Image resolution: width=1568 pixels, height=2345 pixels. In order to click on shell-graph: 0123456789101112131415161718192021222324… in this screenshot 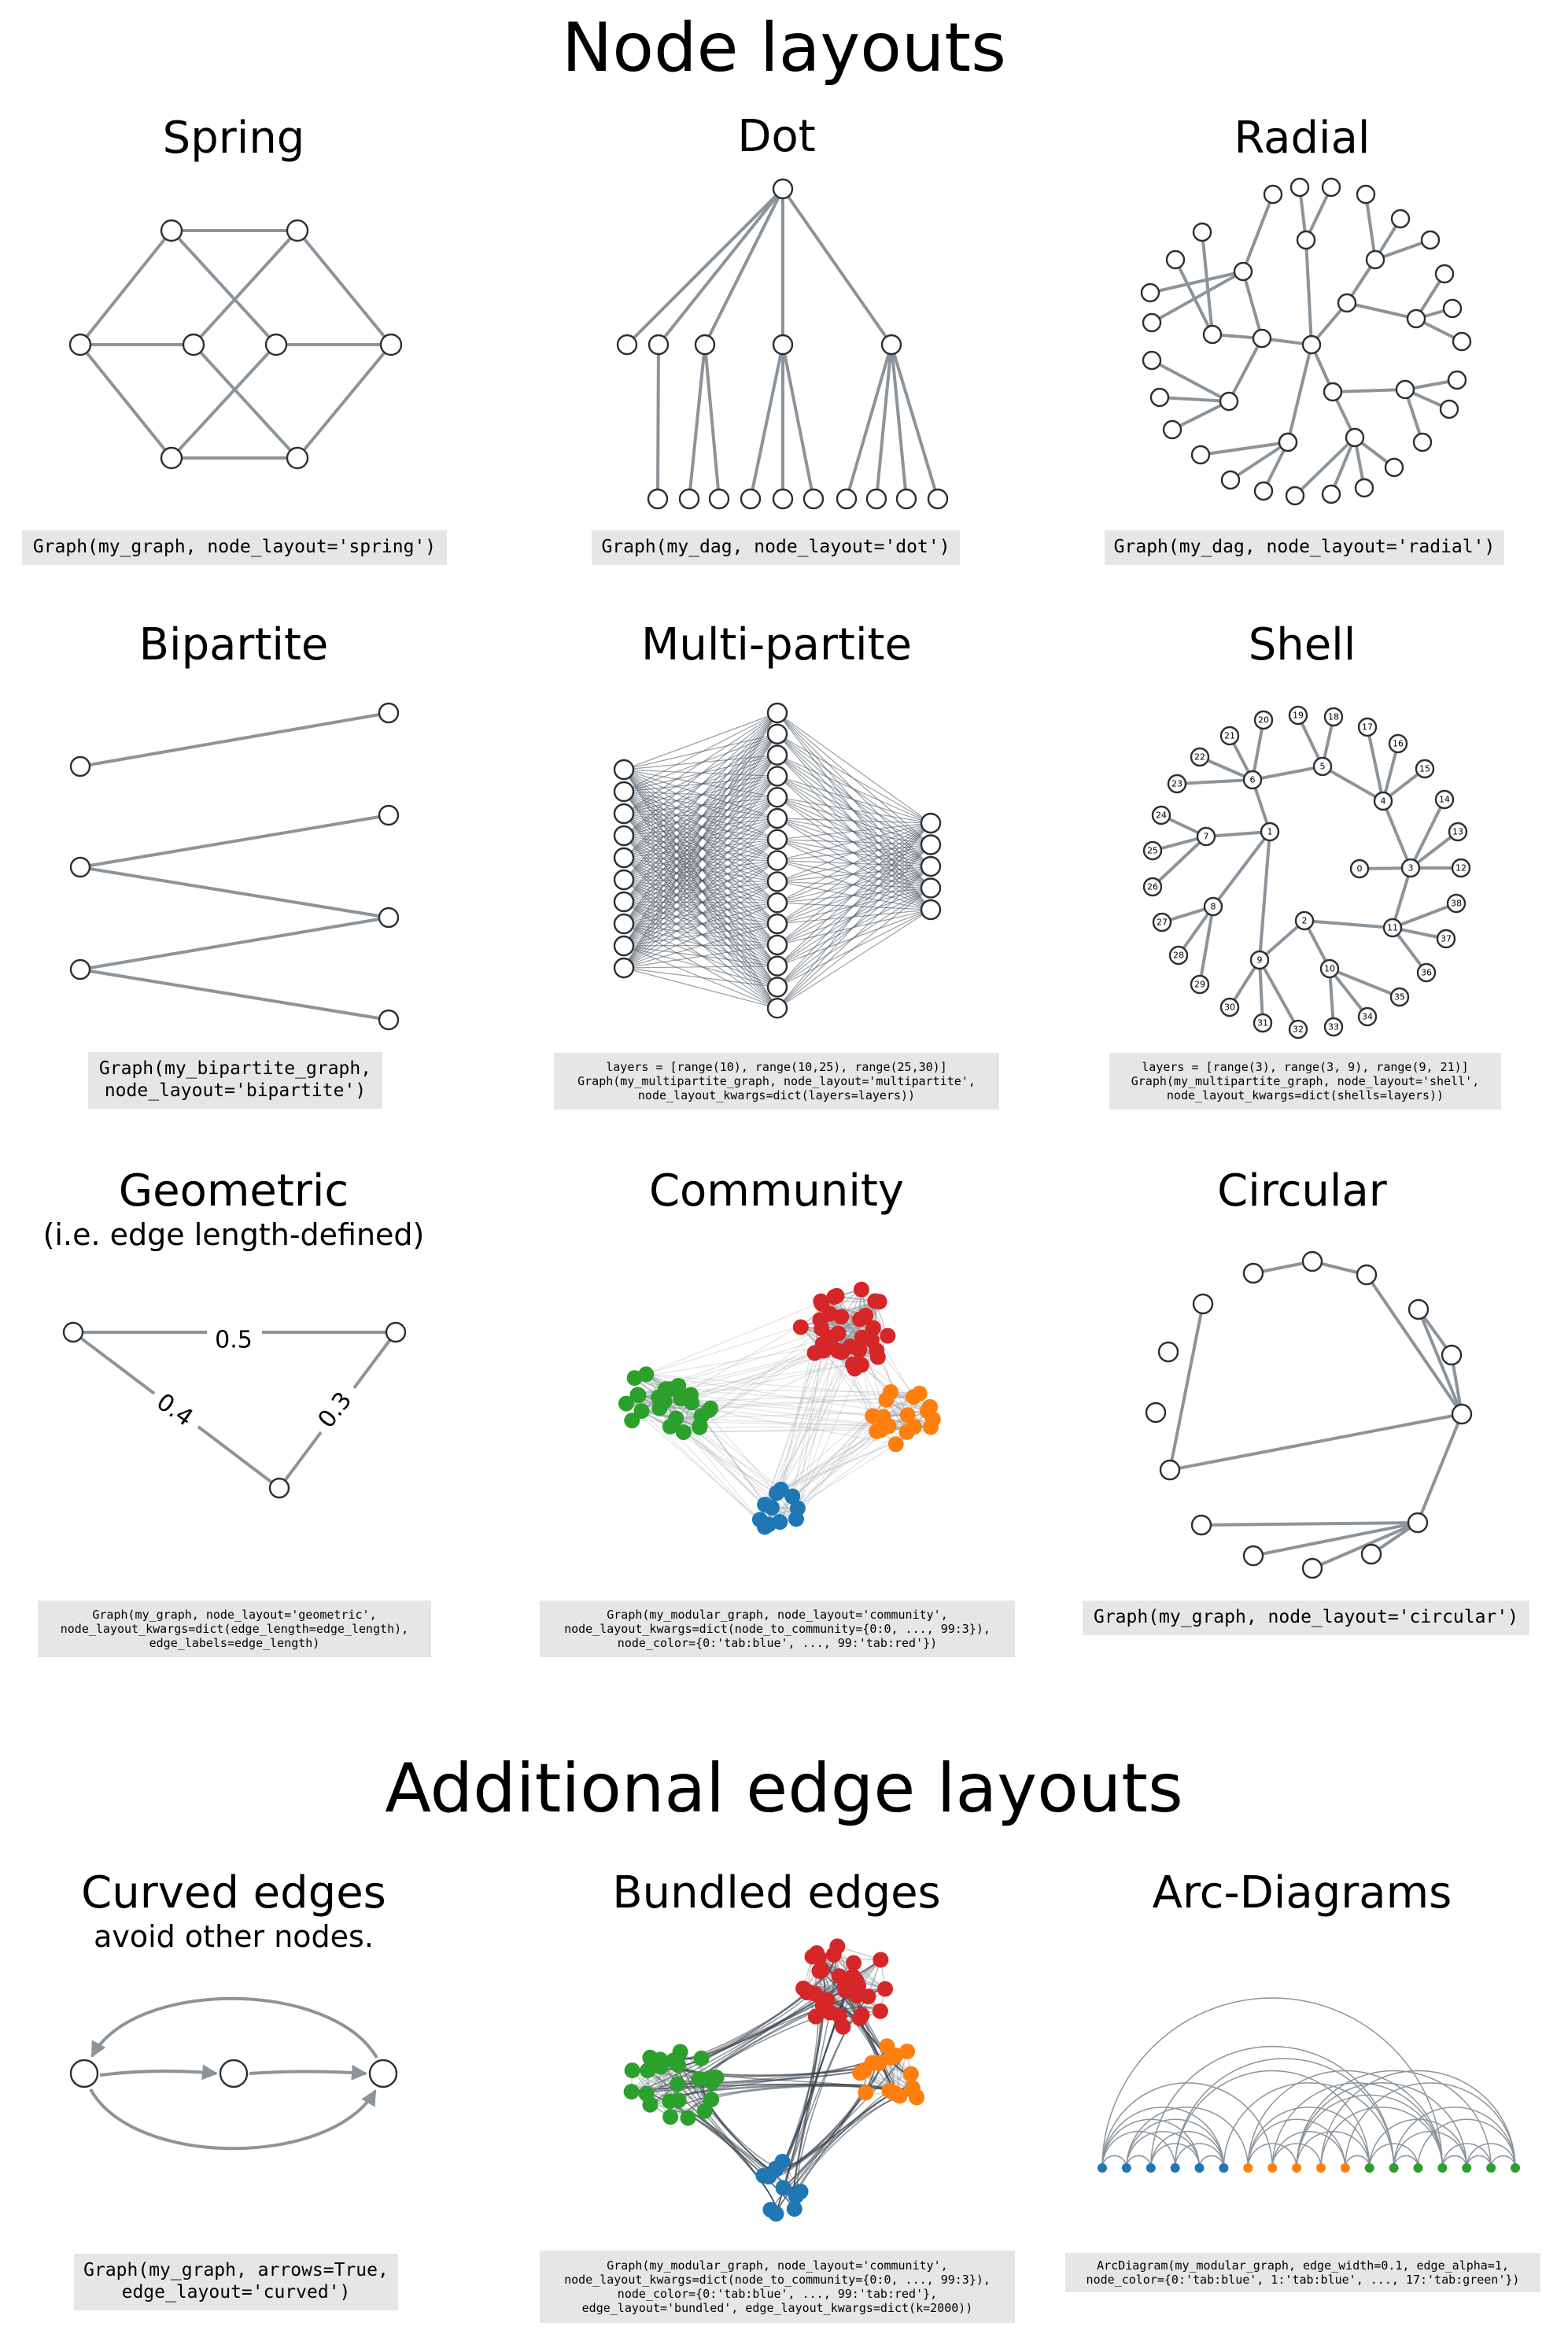, I will do `click(1306, 872)`.